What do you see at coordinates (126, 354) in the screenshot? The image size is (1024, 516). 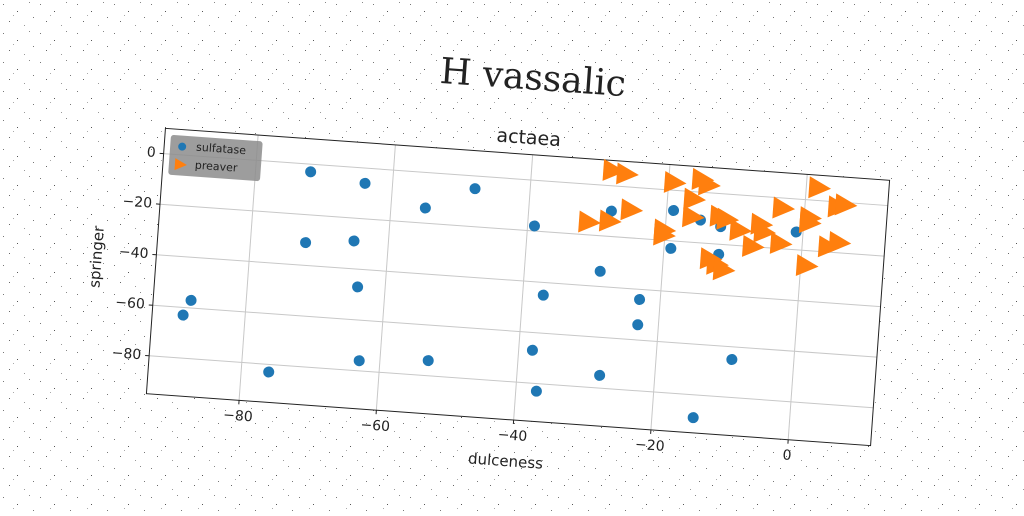 I see `y-tick-label: −80` at bounding box center [126, 354].